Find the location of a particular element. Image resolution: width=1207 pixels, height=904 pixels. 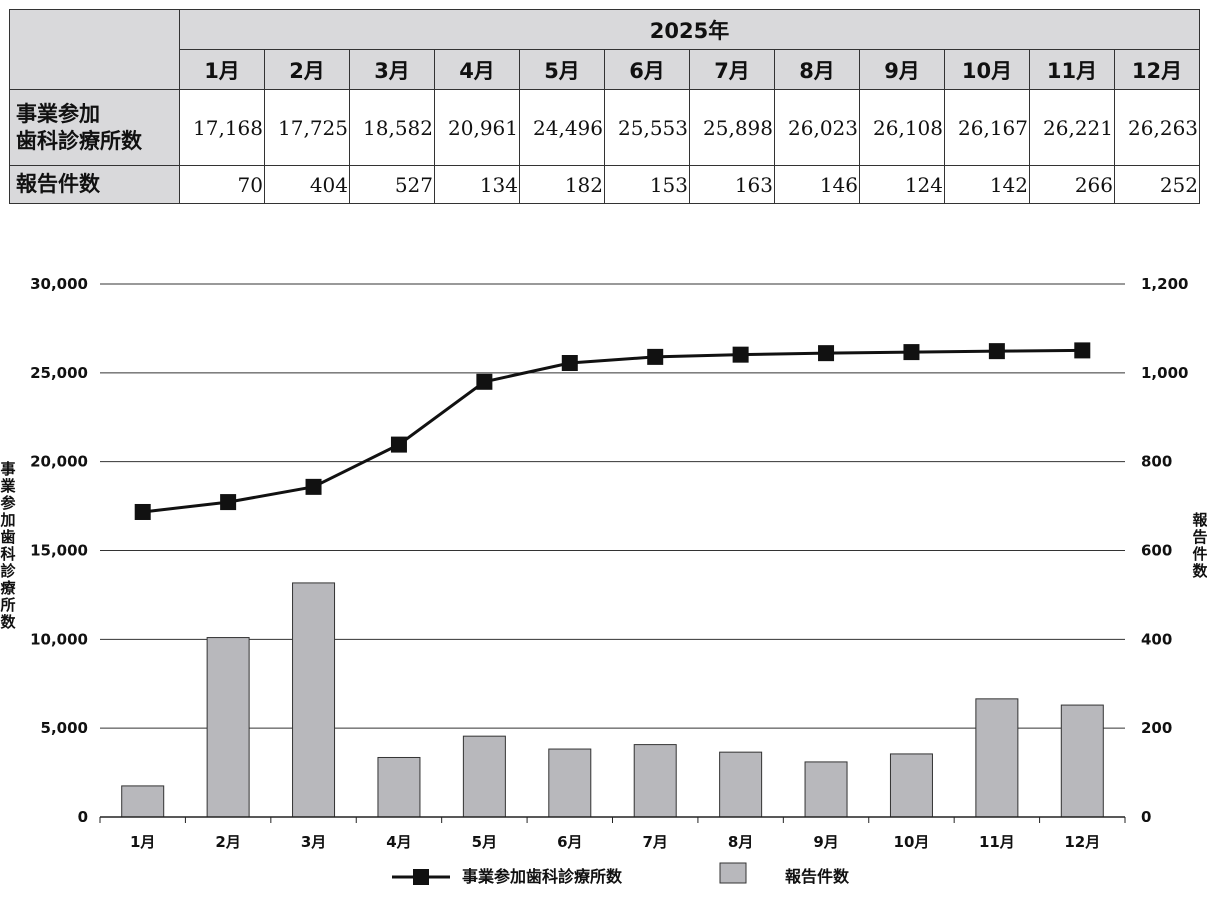

legend-line-marker is located at coordinates (421, 877).